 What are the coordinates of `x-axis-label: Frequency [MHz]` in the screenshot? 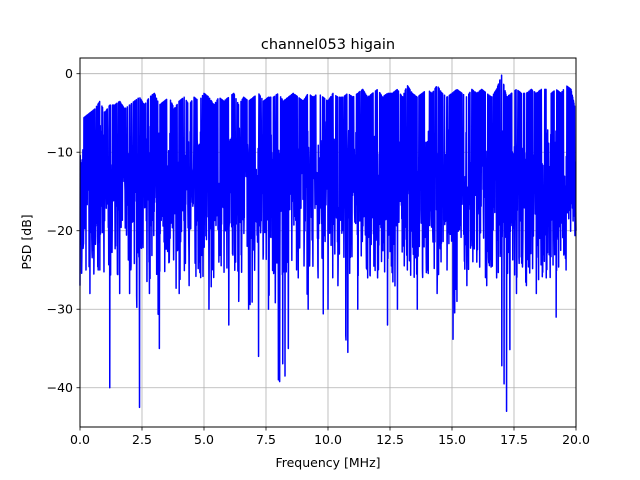 It's located at (327, 462).